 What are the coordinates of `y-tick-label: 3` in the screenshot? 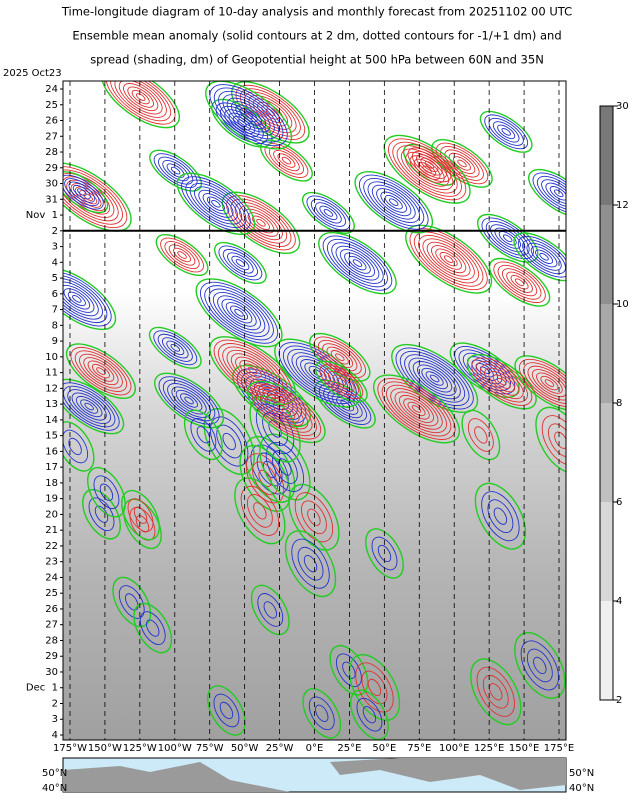 It's located at (55, 247).